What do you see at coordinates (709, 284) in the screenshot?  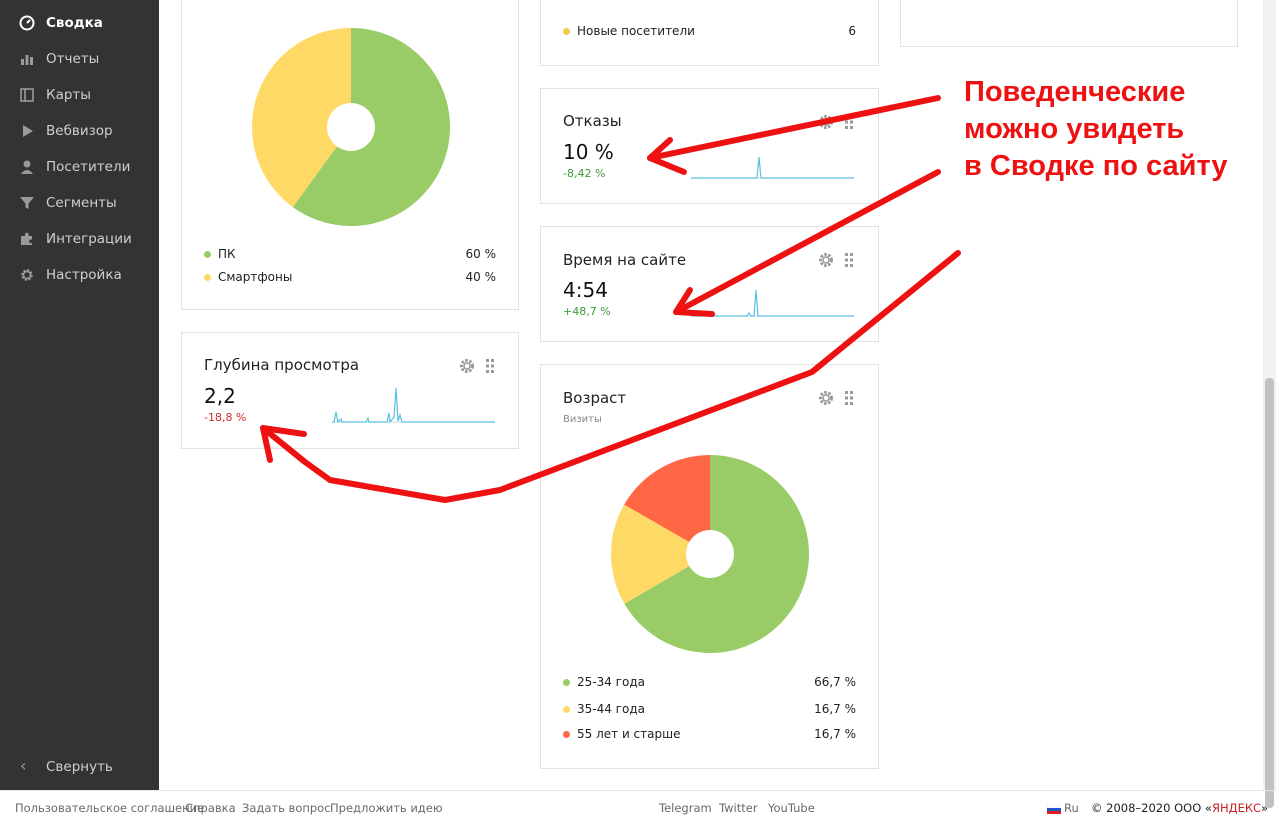 I see `time-on-site-widget: Время на сайте 4:54 +48,7 %` at bounding box center [709, 284].